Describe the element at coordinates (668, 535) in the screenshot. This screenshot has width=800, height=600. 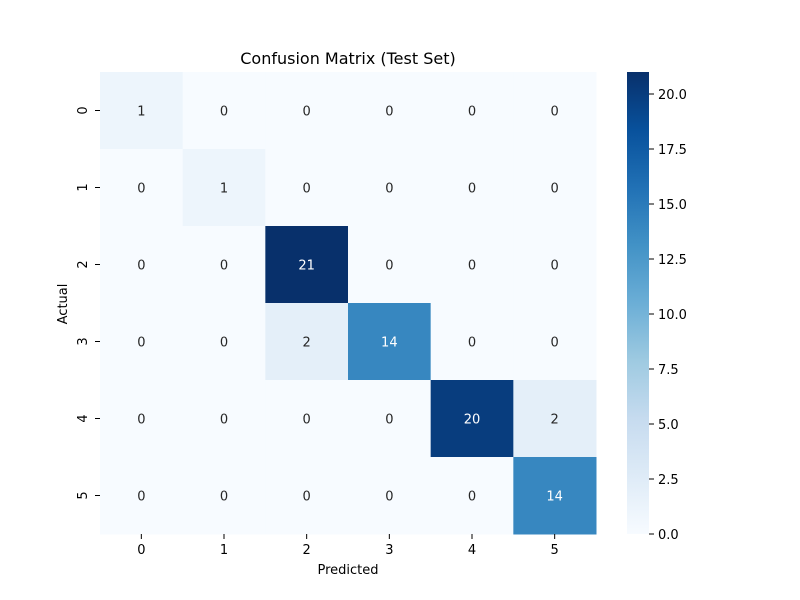
I see `colorbar-tick-label: 0.0` at that location.